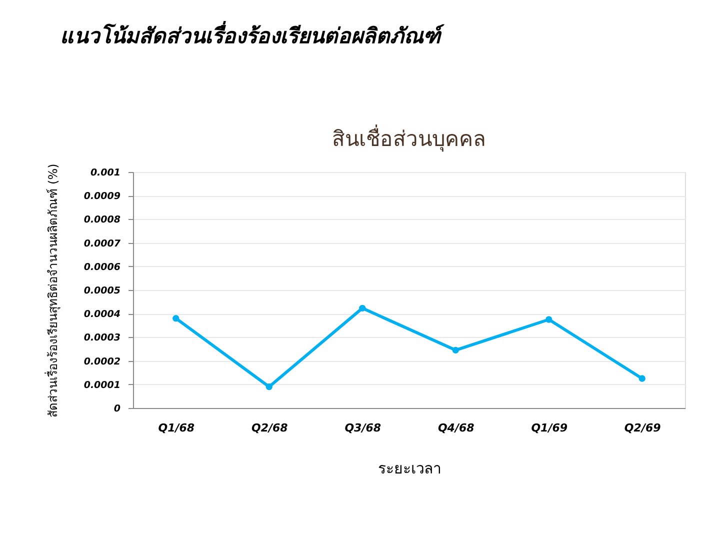 The width and height of the screenshot is (711, 535). What do you see at coordinates (102, 196) in the screenshot?
I see `y-tick-label: 0.0009` at bounding box center [102, 196].